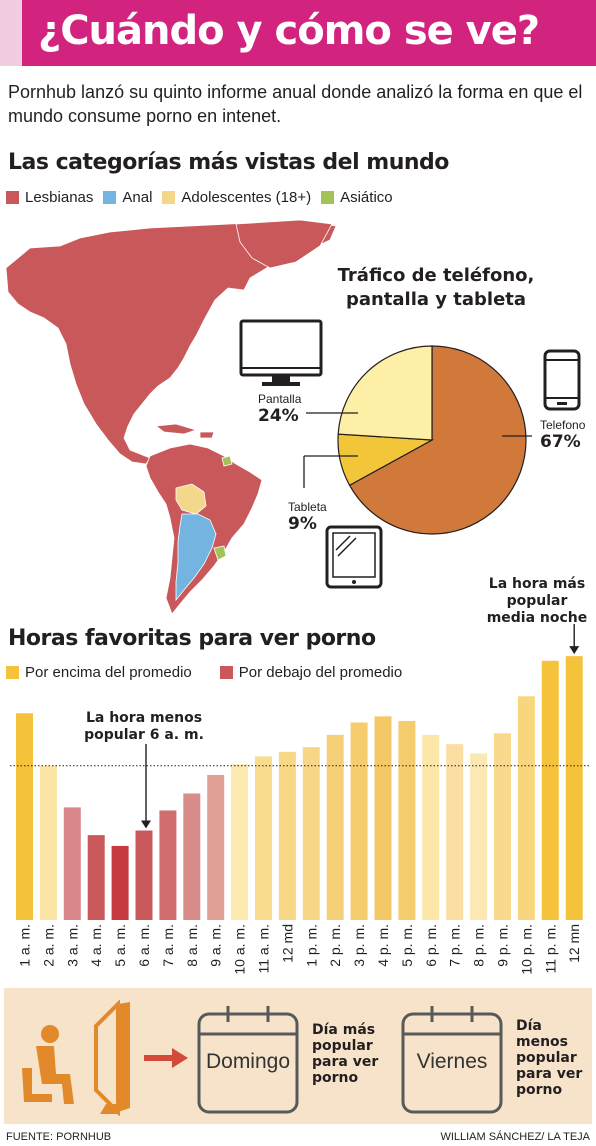 The image size is (596, 1146). Describe the element at coordinates (240, 949) in the screenshot. I see `x-tick-label: 10 a. m.` at that location.